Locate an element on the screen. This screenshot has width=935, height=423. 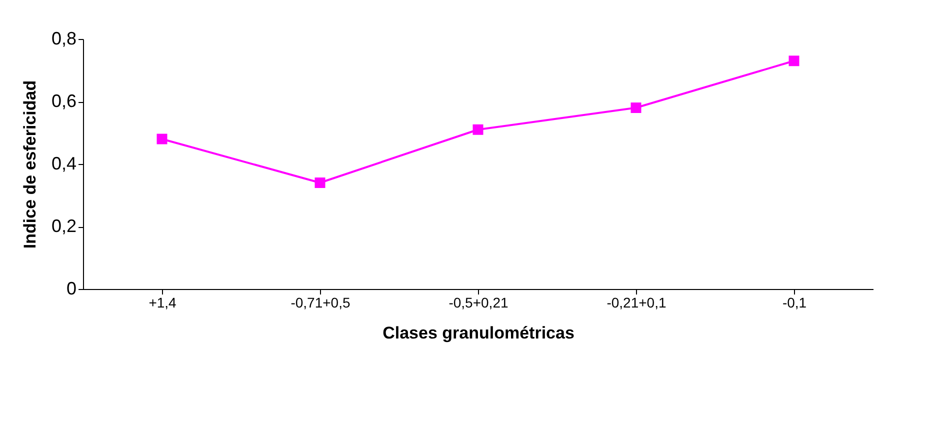
x-tick-label: -0,21+0,1 is located at coordinates (636, 302).